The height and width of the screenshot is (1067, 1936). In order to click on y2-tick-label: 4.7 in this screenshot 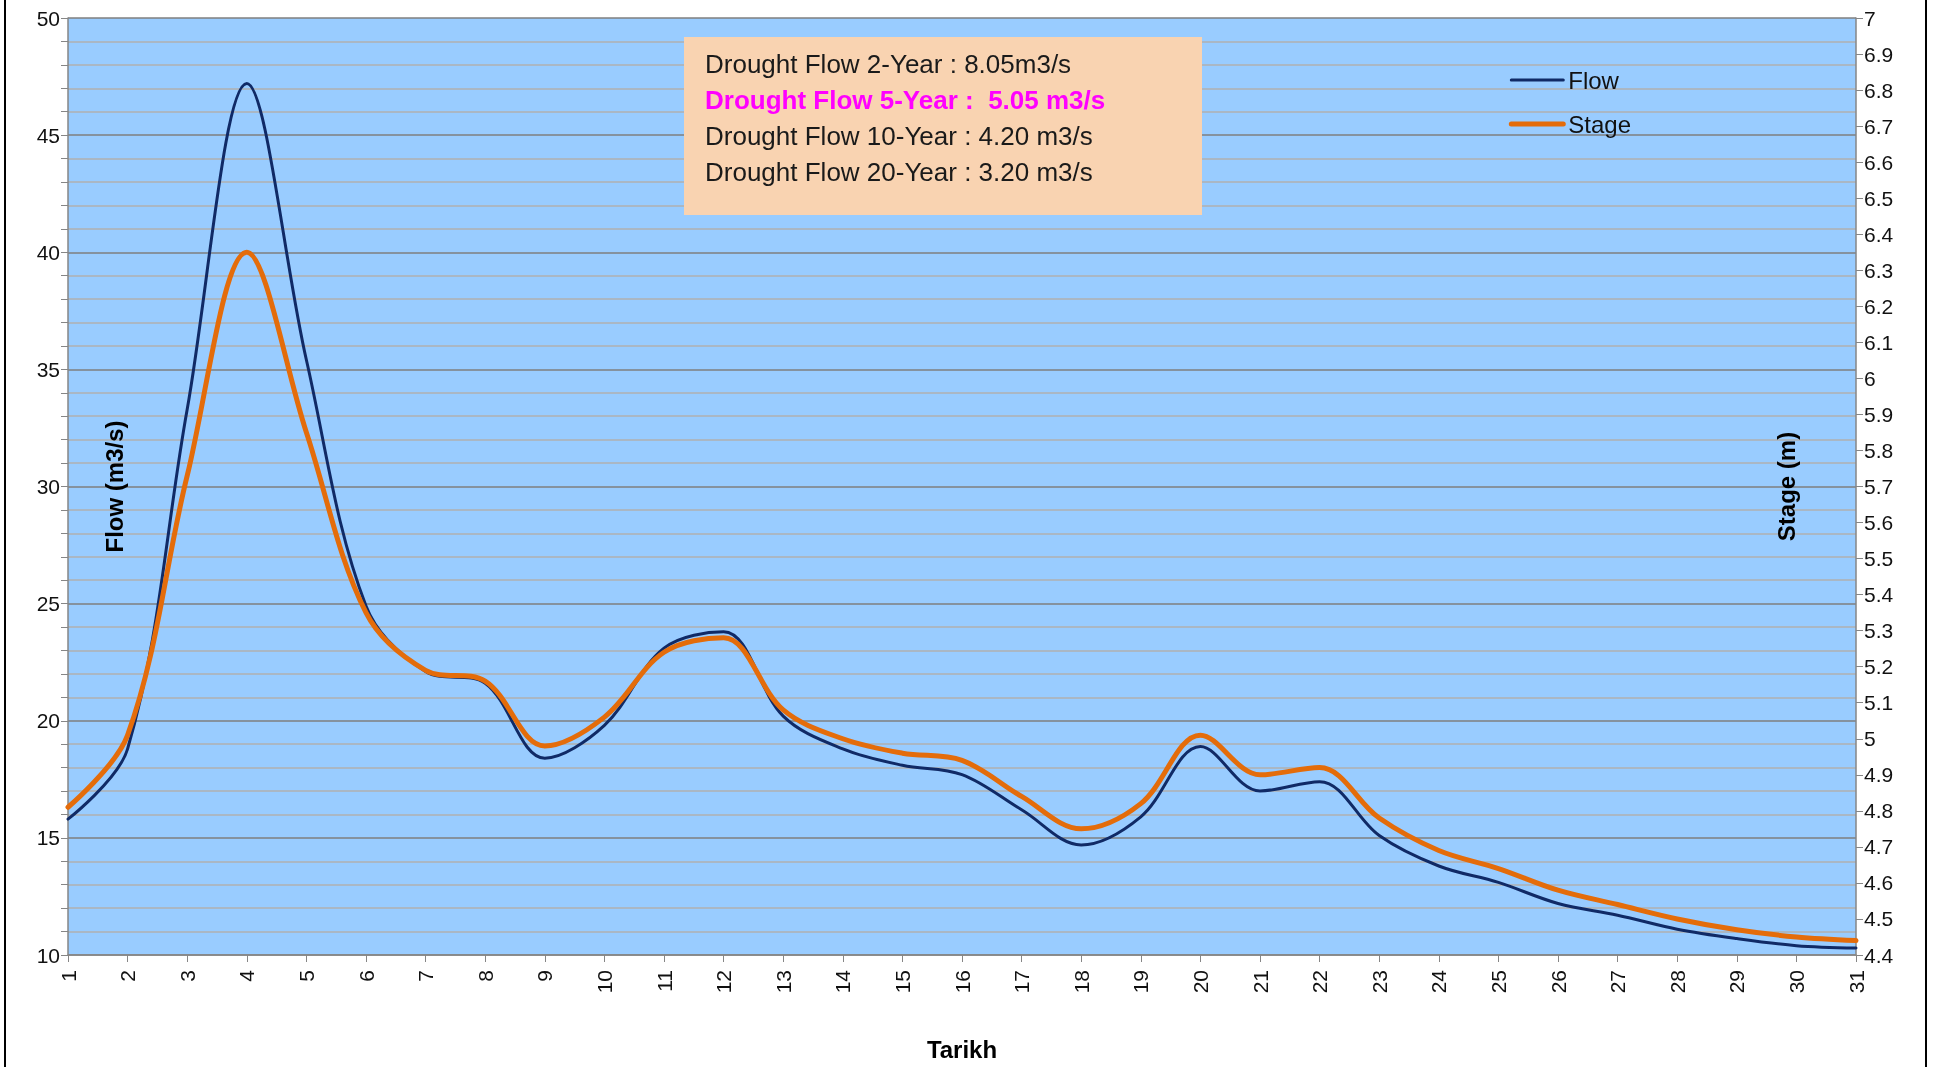, I will do `click(1879, 847)`.